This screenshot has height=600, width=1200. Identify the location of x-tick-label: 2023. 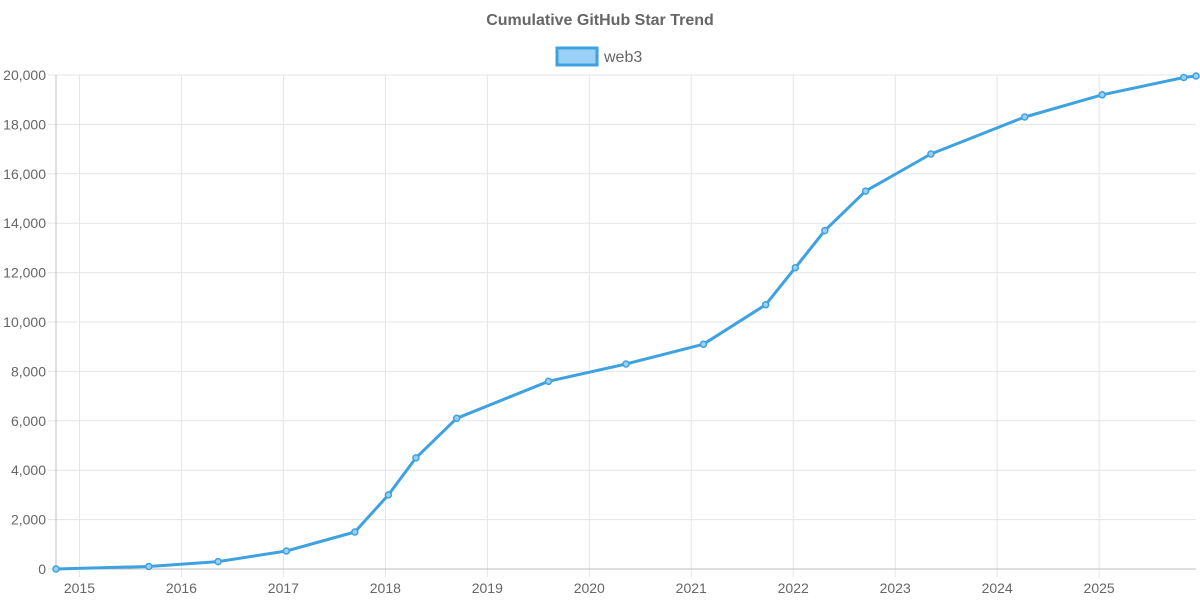
(895, 588).